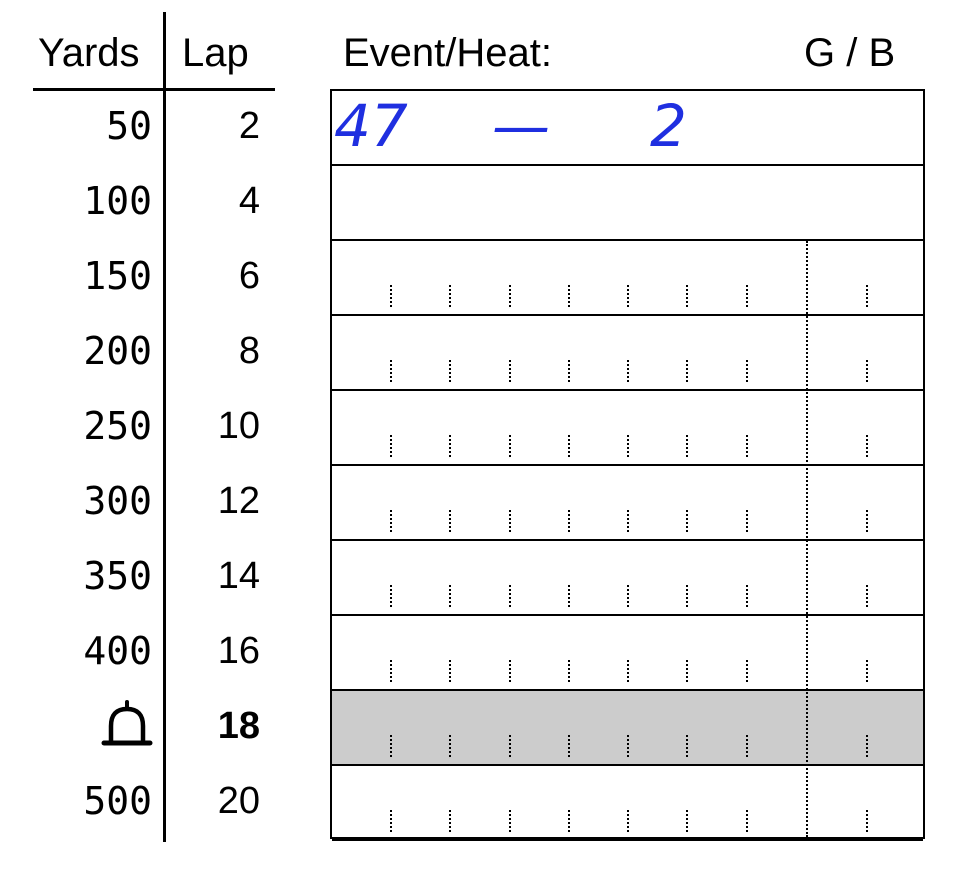  Describe the element at coordinates (627, 128) in the screenshot. I see `event-heat-row: 47 — 2` at that location.